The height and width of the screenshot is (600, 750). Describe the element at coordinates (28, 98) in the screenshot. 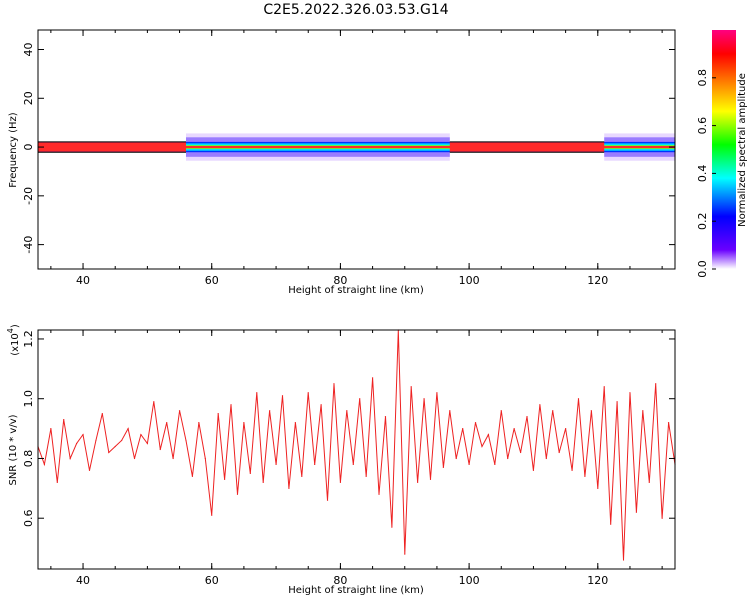

I see `y-tick-label: 20` at that location.